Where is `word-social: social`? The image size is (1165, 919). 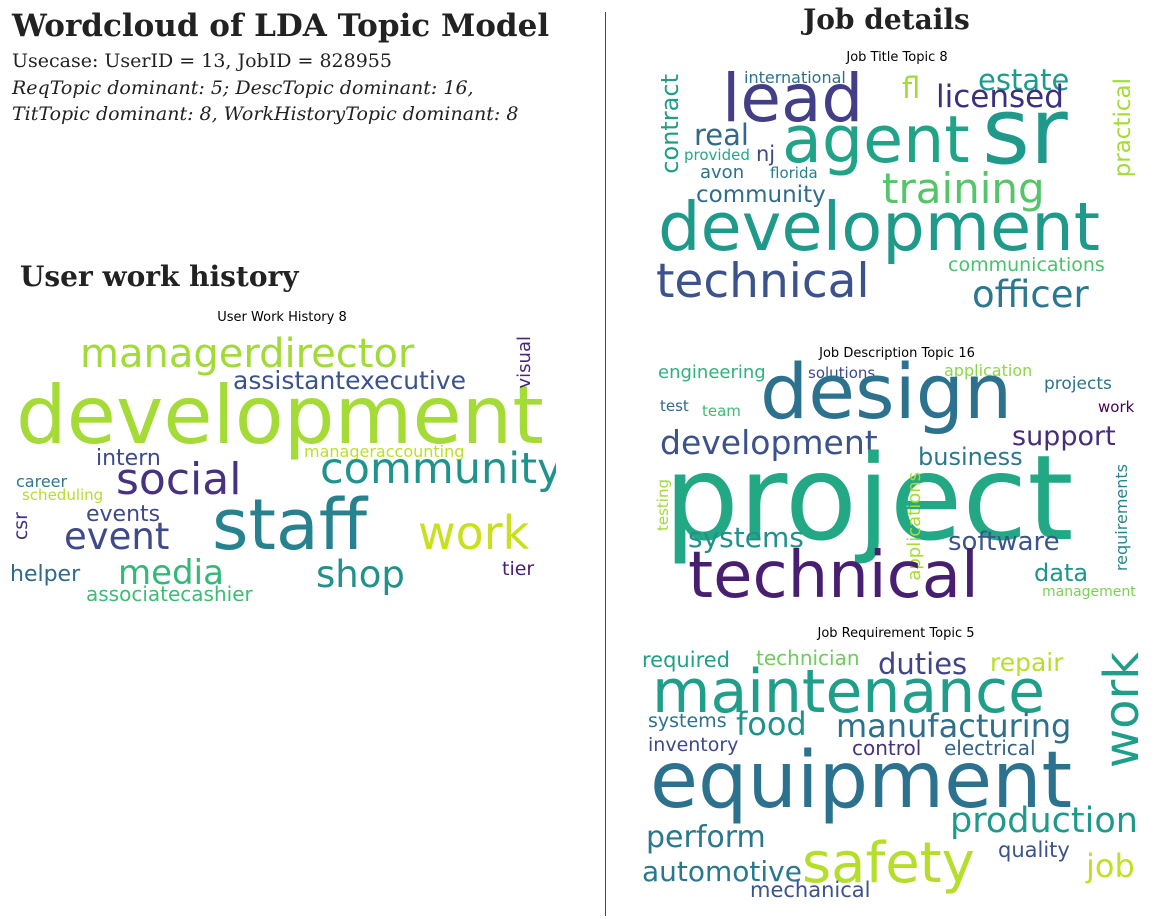
word-social: social is located at coordinates (179, 479).